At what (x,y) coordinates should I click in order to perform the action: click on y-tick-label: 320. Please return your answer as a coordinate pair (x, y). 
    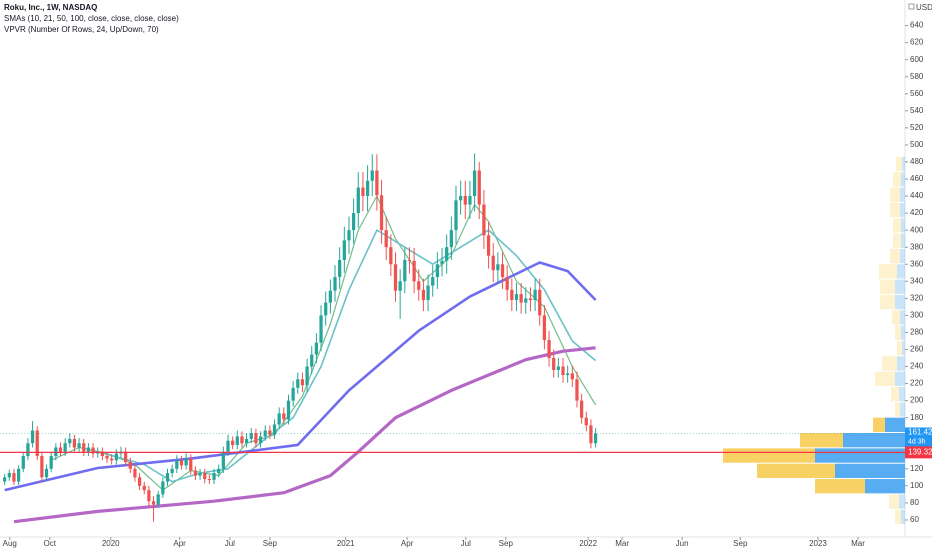
    Looking at the image, I should click on (917, 297).